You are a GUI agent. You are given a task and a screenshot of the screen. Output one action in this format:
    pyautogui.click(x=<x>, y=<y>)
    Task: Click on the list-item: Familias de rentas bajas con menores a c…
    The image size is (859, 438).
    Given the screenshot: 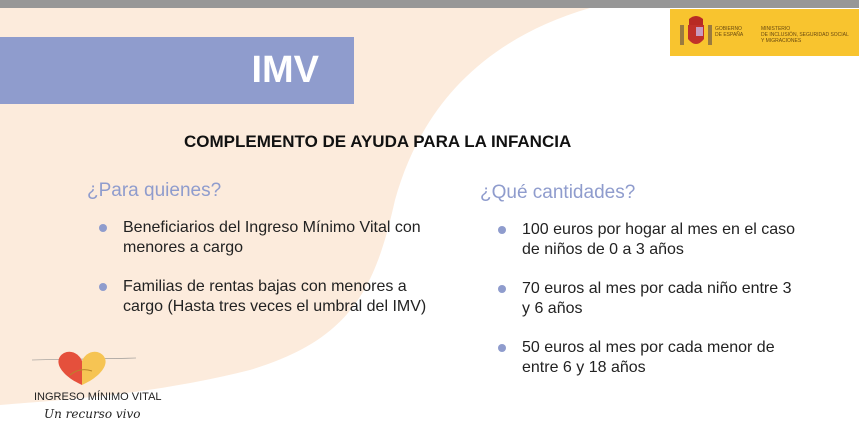 What is the action you would take?
    pyautogui.click(x=271, y=297)
    